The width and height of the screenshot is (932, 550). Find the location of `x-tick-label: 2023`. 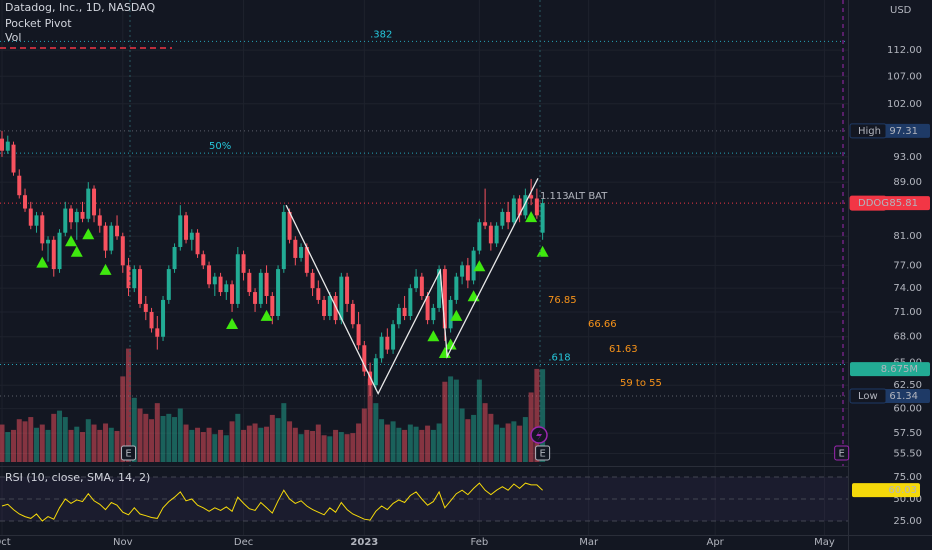

x-tick-label: 2023 is located at coordinates (364, 542).